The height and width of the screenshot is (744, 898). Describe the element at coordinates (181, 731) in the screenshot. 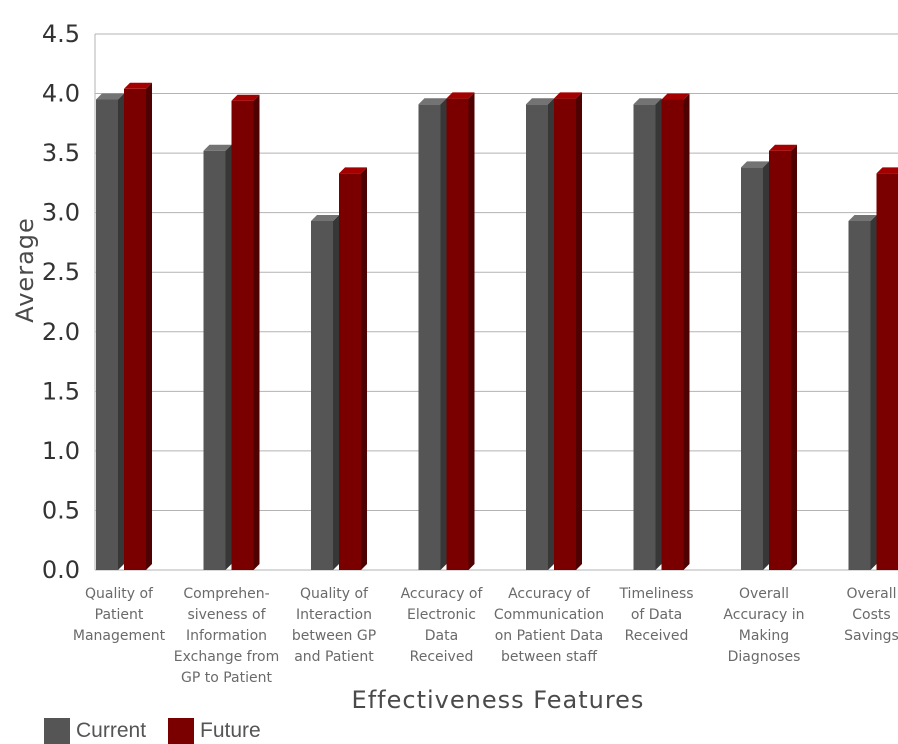

I see `legend-swatch-future` at that location.